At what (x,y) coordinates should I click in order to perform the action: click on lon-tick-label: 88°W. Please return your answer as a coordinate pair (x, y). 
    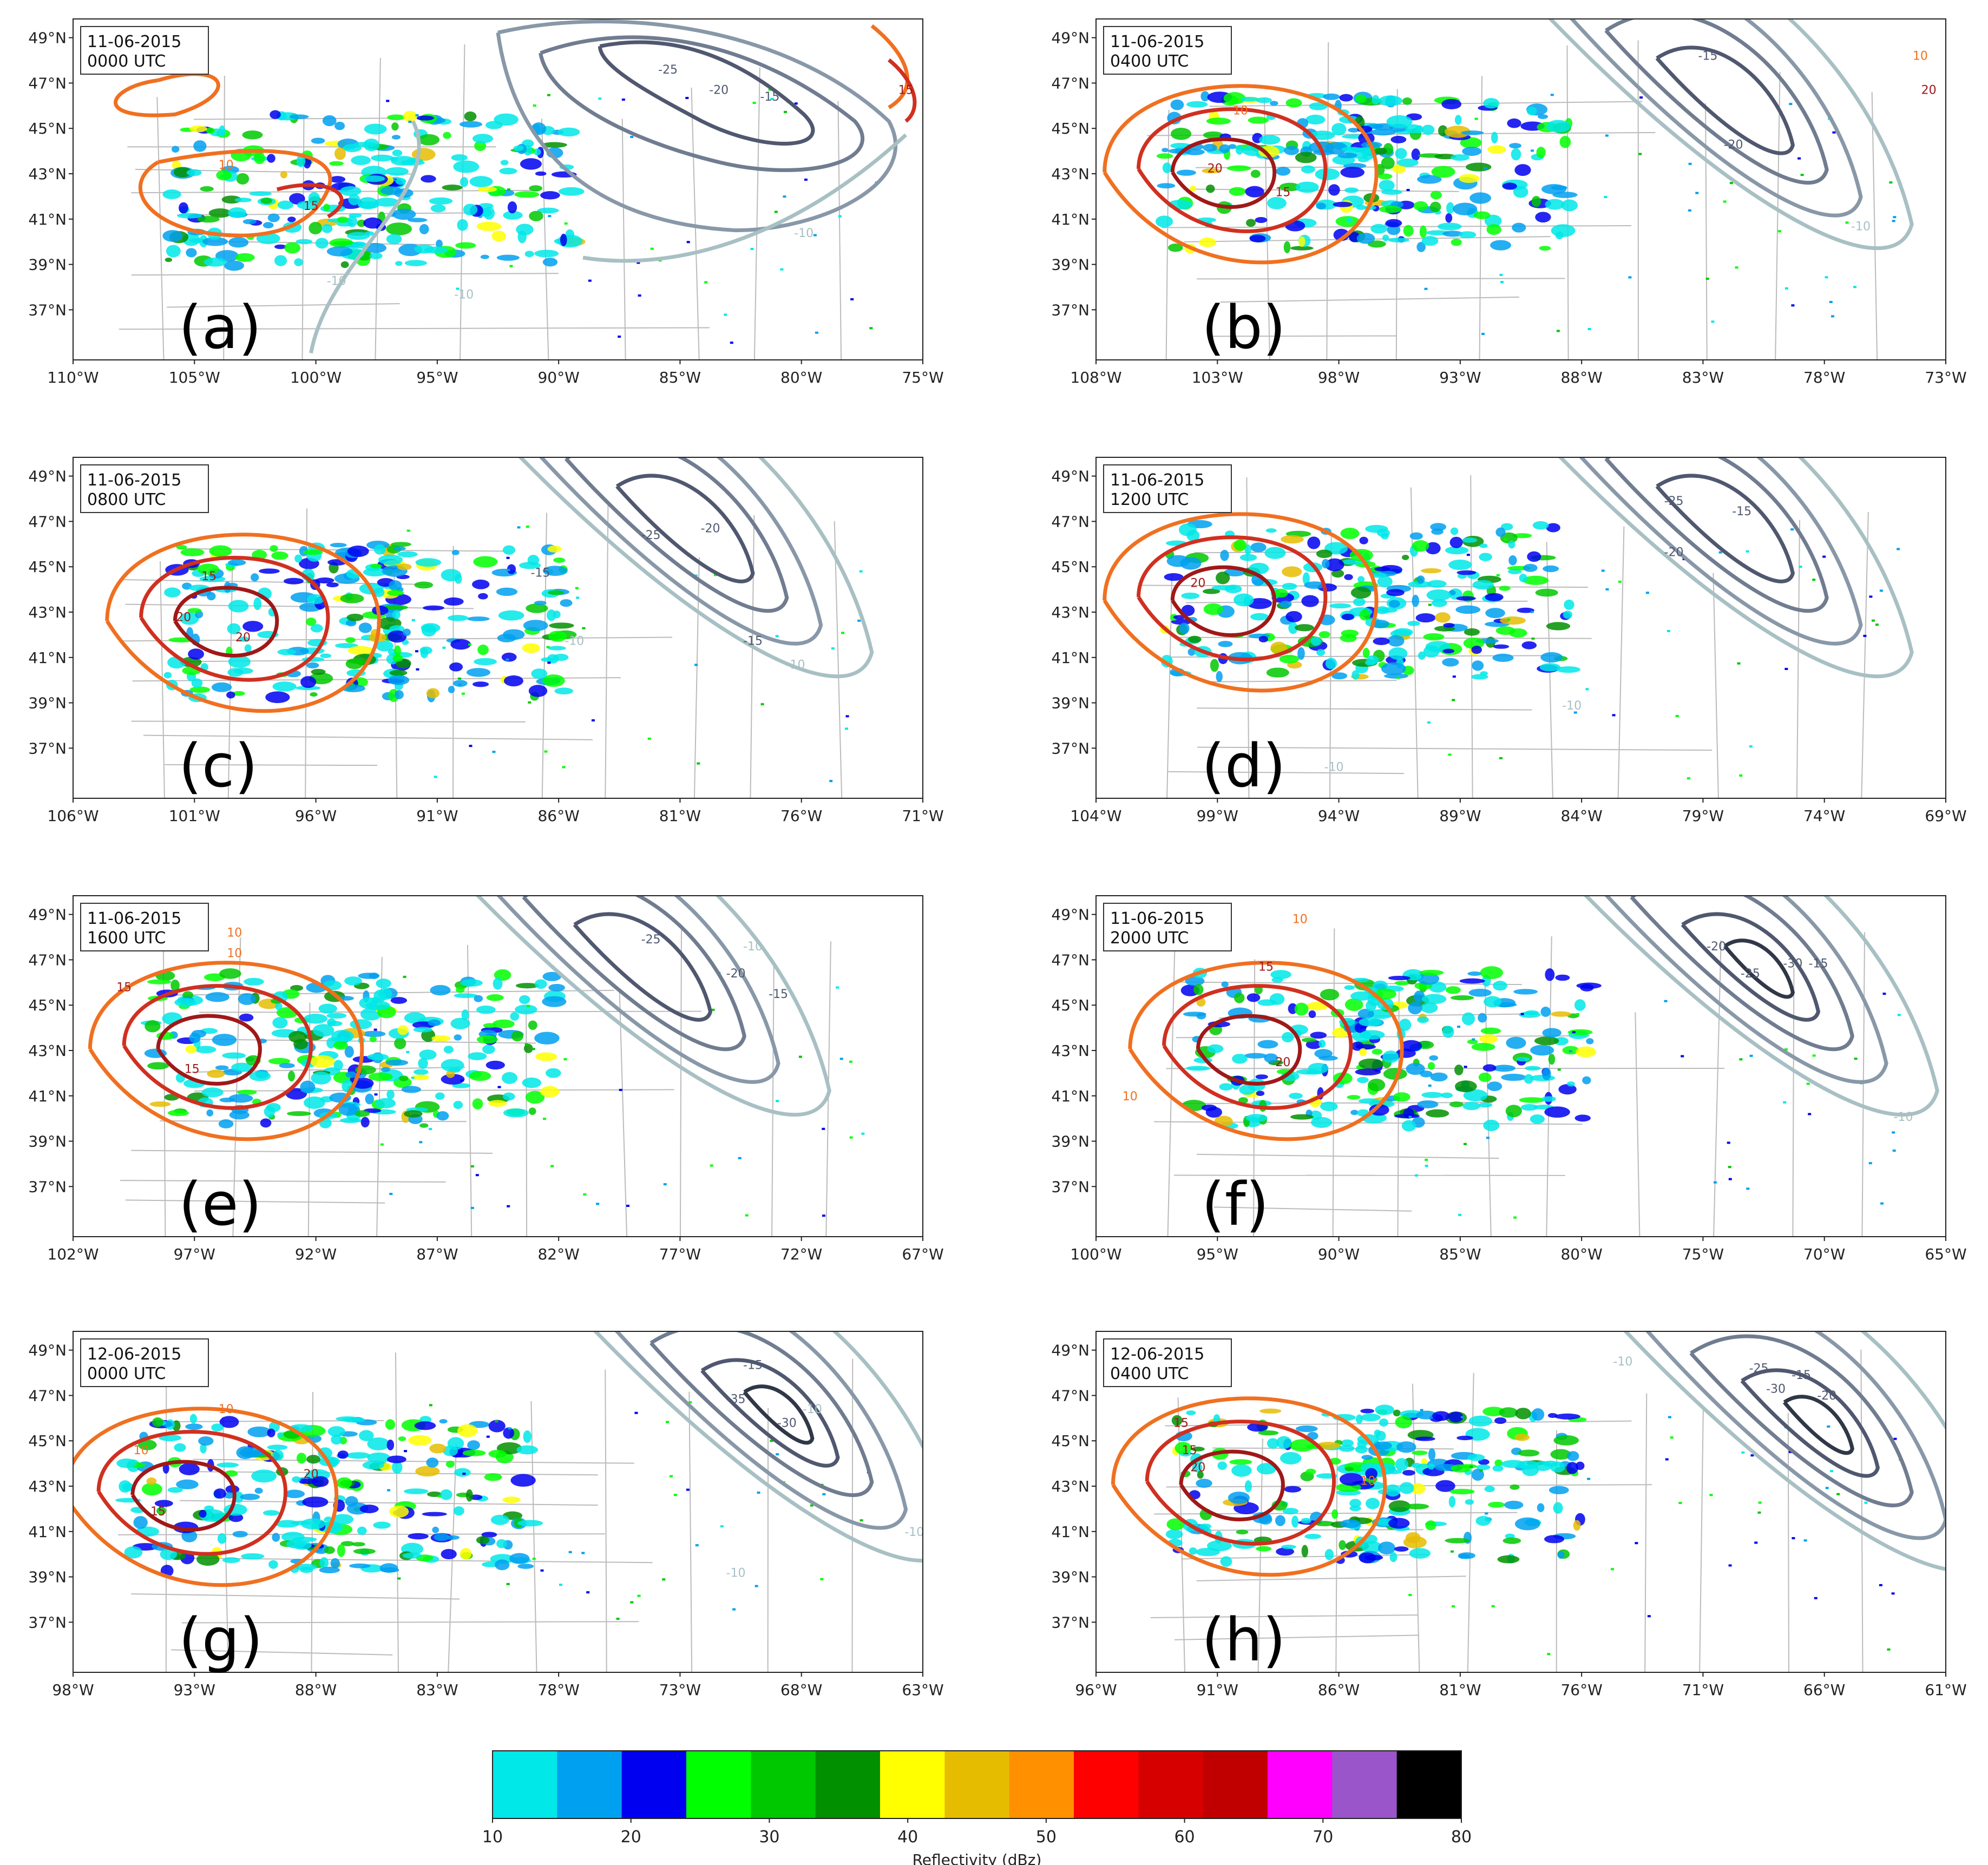
    Looking at the image, I should click on (1581, 378).